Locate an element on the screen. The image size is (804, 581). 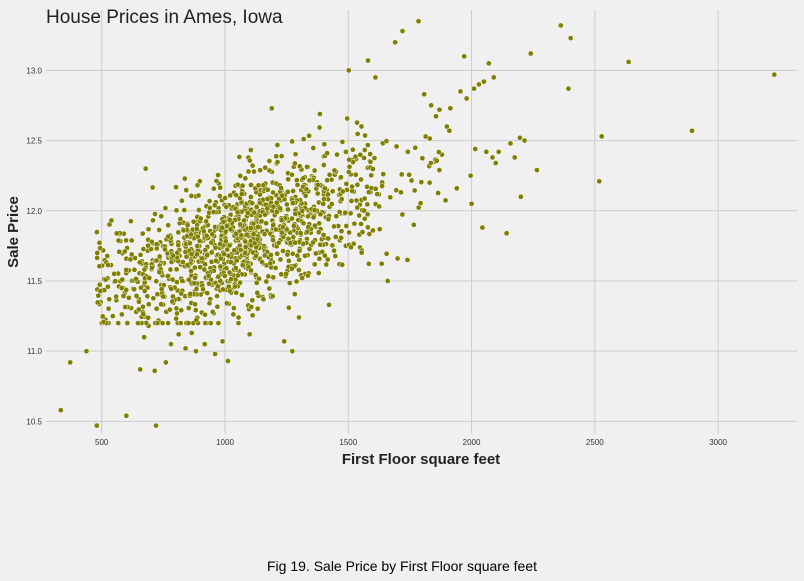
y-tick-label: 11.0 is located at coordinates (35, 351).